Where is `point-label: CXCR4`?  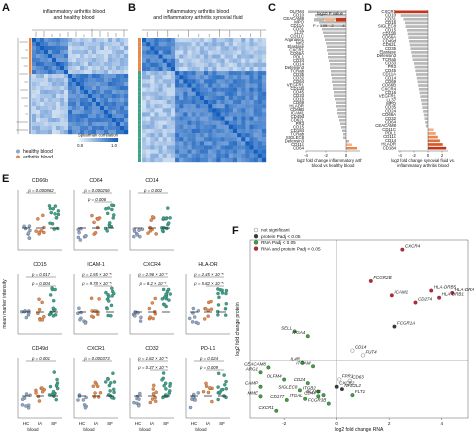
point-label: CXCR4 is located at coordinates (413, 246).